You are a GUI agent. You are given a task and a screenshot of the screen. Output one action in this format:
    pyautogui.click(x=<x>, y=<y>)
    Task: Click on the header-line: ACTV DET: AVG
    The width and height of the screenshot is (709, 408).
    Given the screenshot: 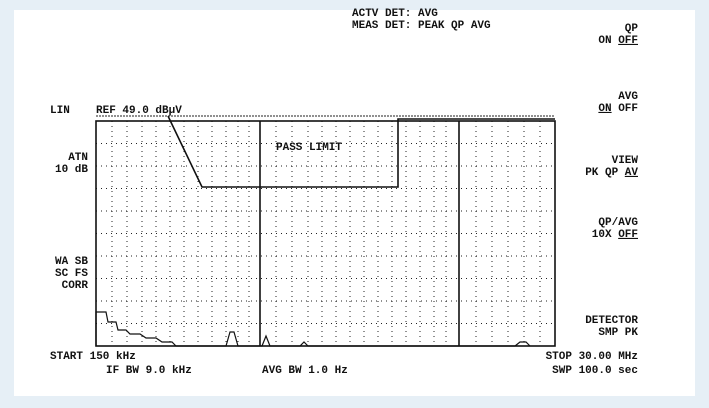 What is the action you would take?
    pyautogui.click(x=395, y=14)
    